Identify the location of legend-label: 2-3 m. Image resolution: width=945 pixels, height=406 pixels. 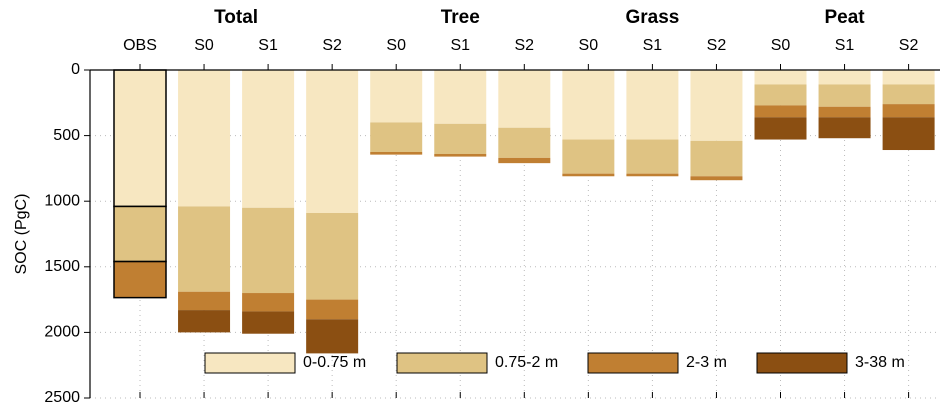
(706, 362).